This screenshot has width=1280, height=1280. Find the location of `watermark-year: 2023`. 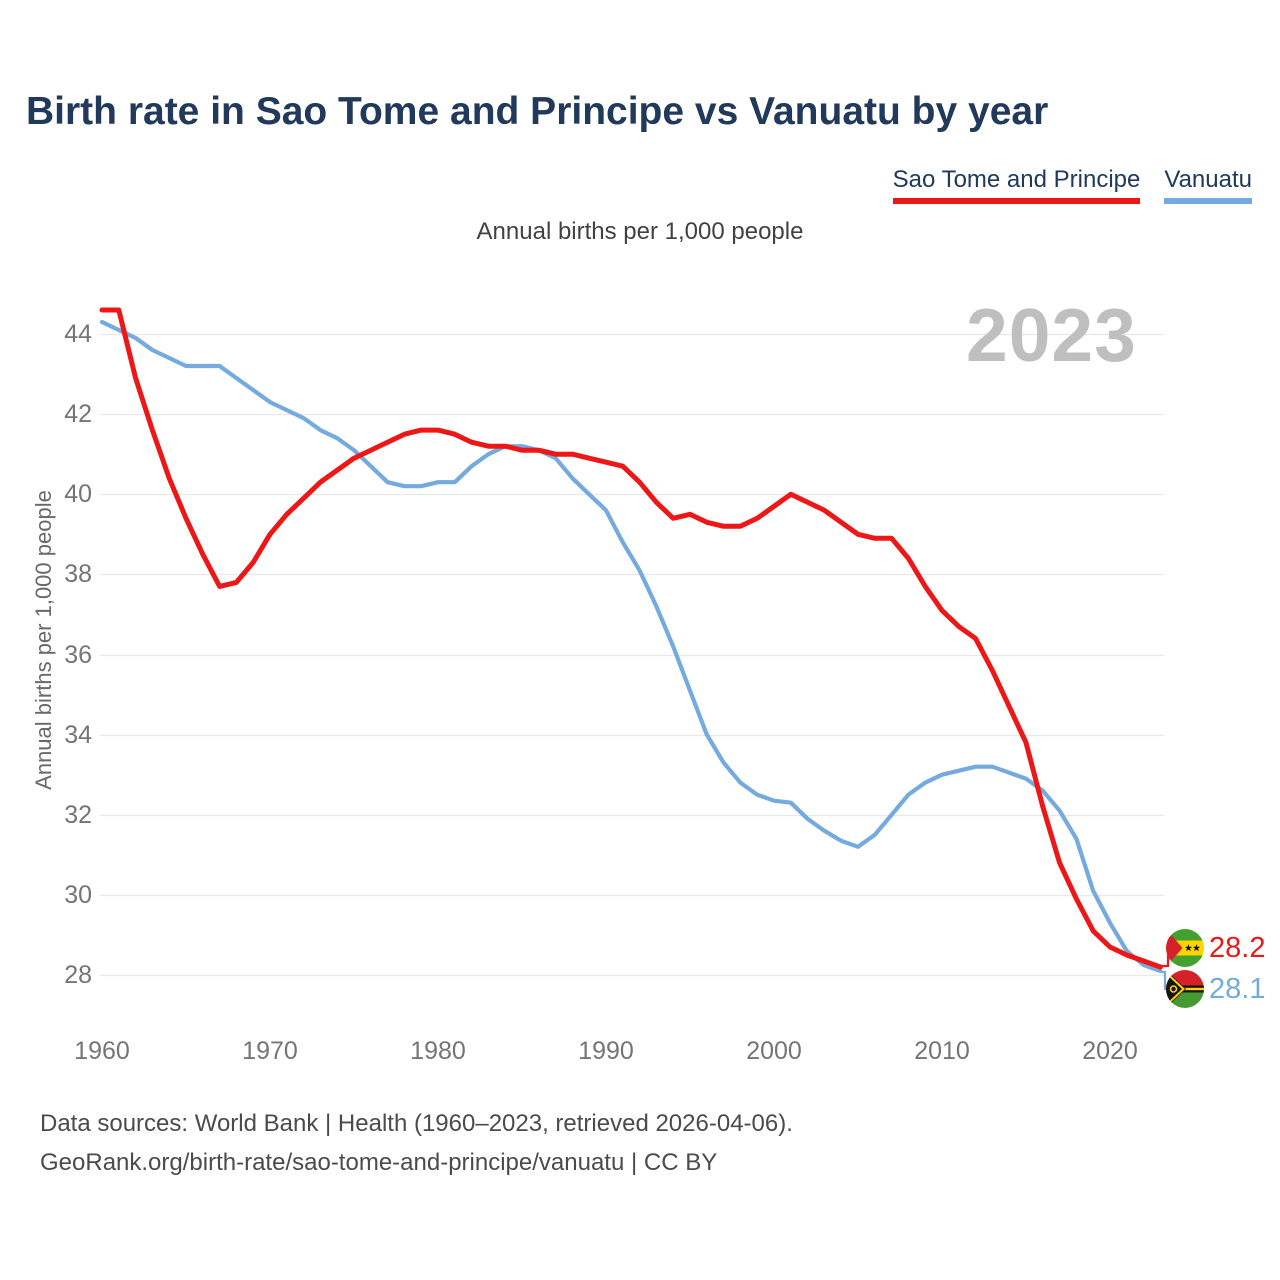

watermark-year: 2023 is located at coordinates (1051, 335).